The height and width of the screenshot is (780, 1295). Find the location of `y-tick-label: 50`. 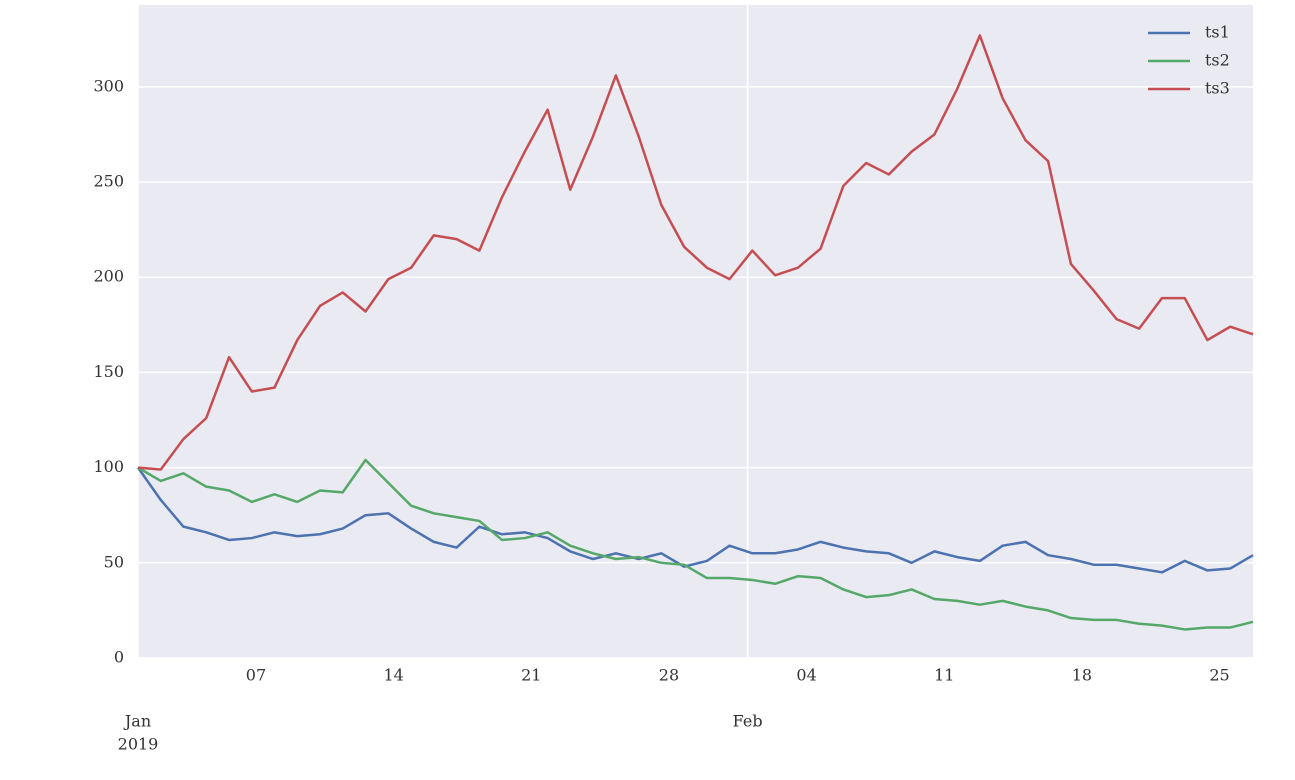

y-tick-label: 50 is located at coordinates (114, 561).